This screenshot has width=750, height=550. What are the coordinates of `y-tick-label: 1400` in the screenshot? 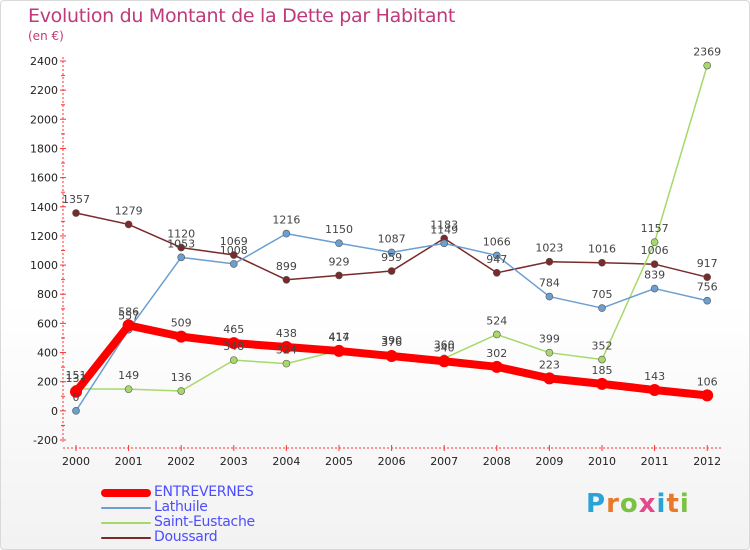 It's located at (44, 207).